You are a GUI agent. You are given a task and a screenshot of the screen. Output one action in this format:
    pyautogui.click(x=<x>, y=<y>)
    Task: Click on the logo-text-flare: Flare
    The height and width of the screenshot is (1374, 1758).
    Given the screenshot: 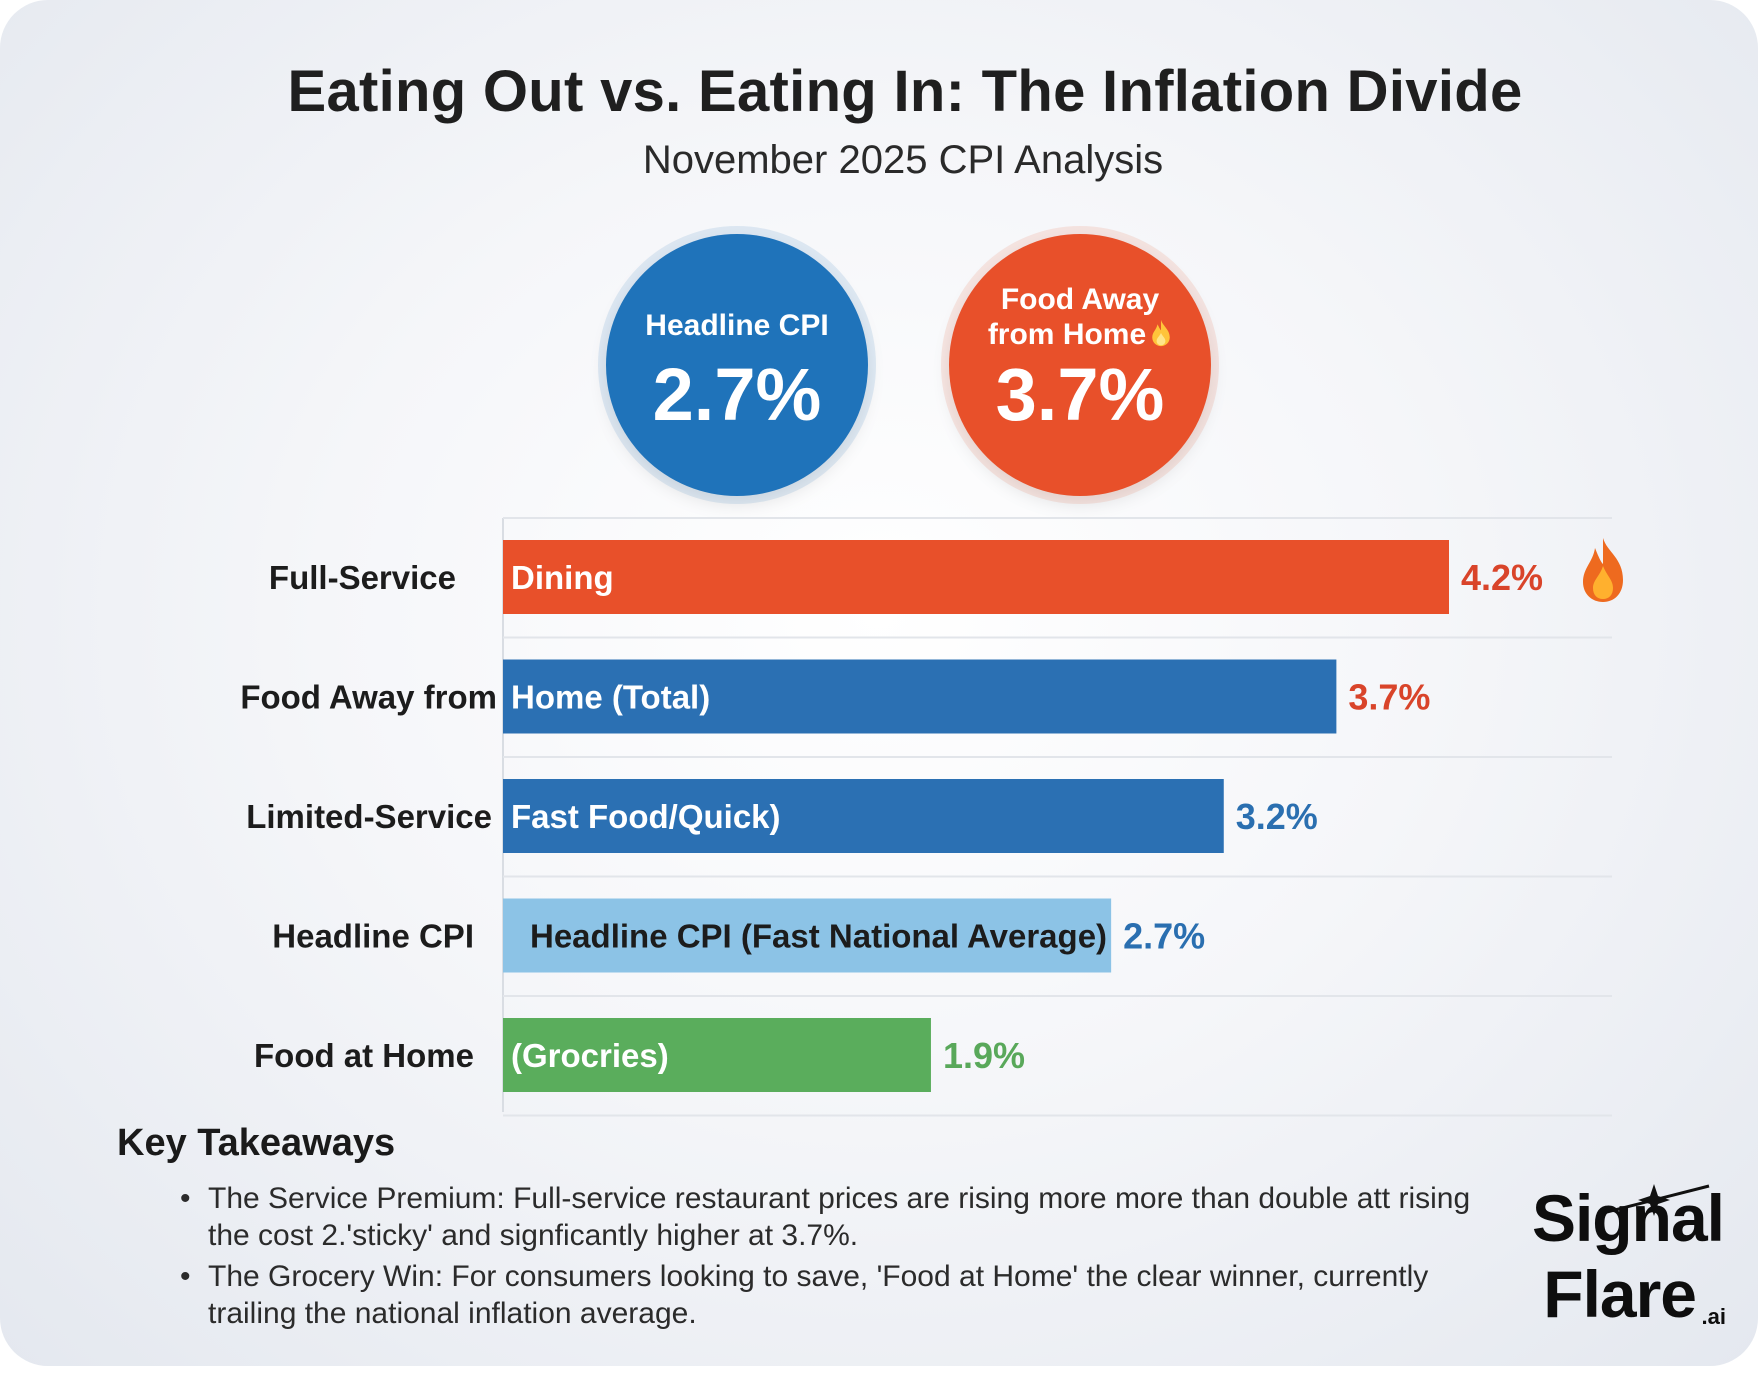 What is the action you would take?
    pyautogui.click(x=1620, y=1294)
    